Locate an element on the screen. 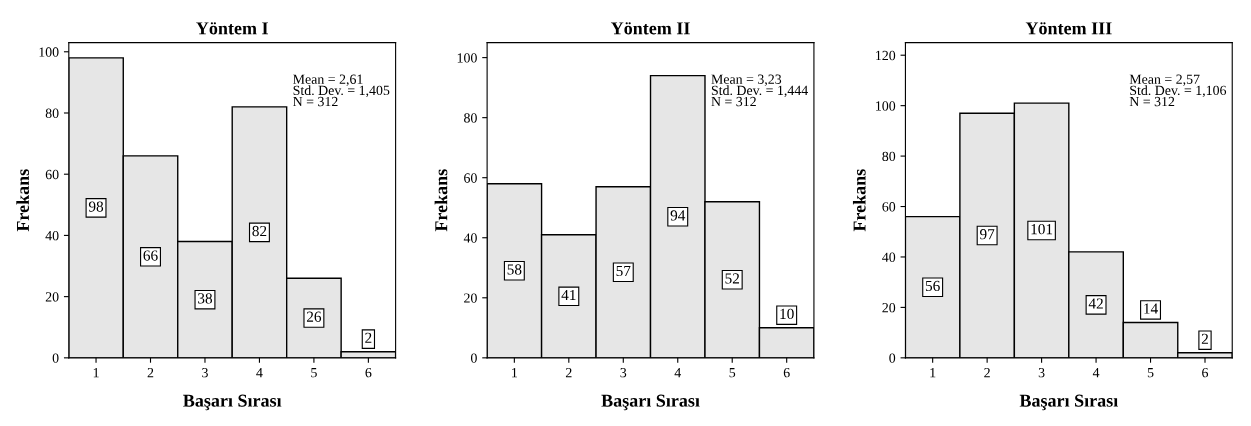  data-label: 41 is located at coordinates (568, 294).